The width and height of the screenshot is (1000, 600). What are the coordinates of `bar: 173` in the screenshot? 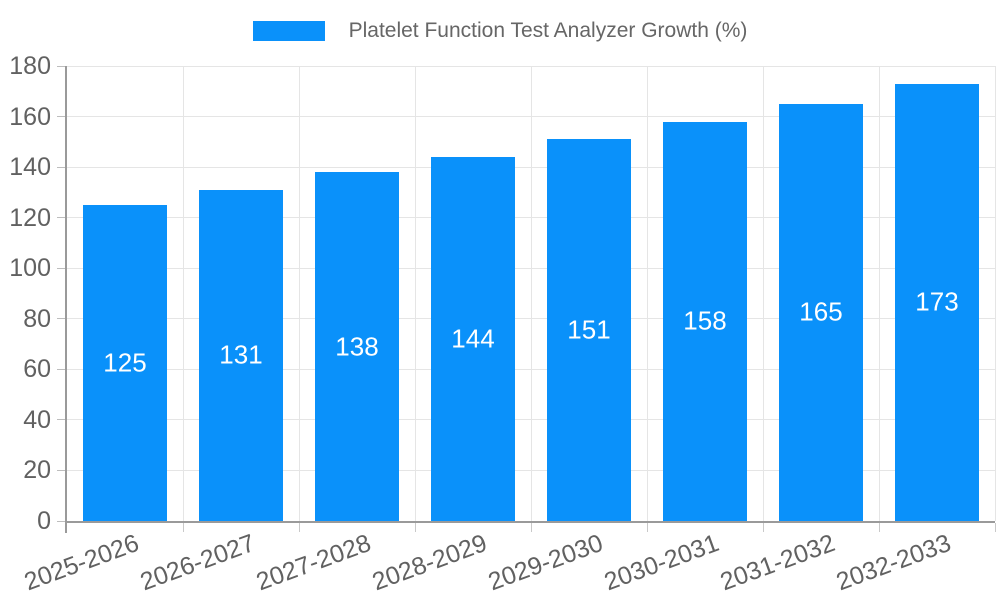 It's located at (937, 302).